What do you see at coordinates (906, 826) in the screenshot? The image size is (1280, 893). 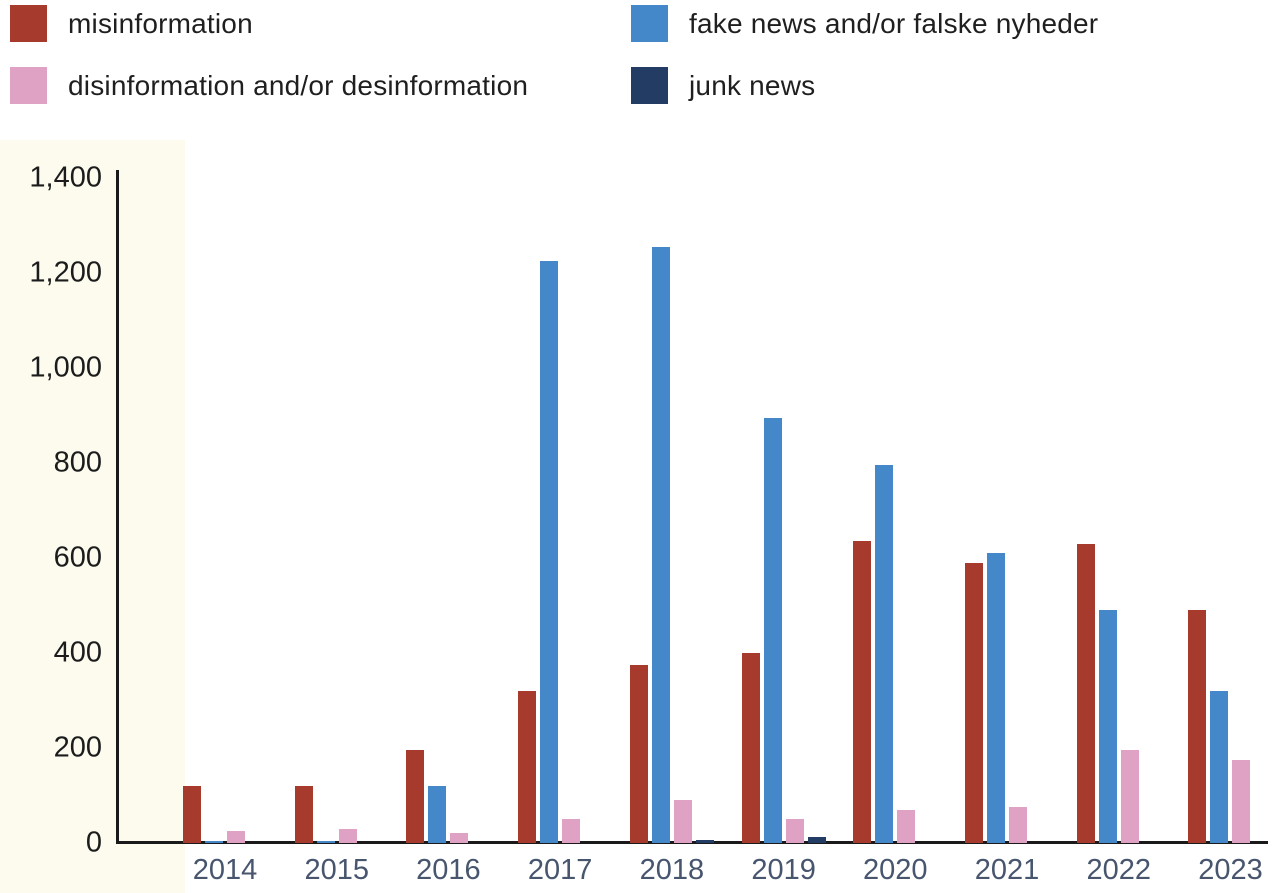 I see `bar-disinformation-2020` at bounding box center [906, 826].